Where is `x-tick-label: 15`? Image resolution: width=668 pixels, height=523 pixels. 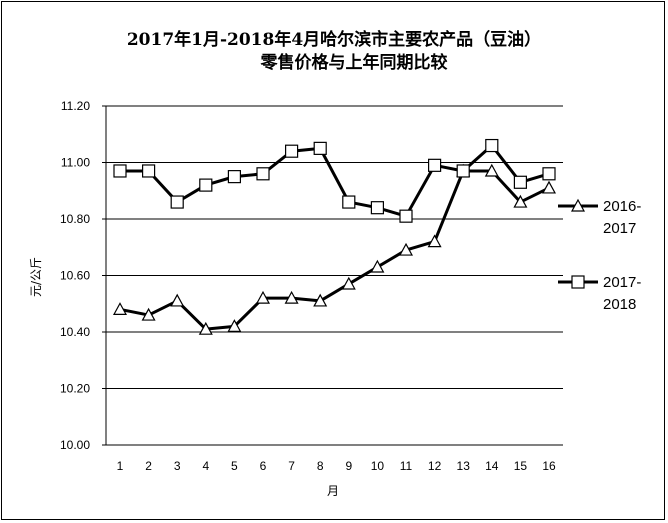
x-tick-label: 15 is located at coordinates (521, 466).